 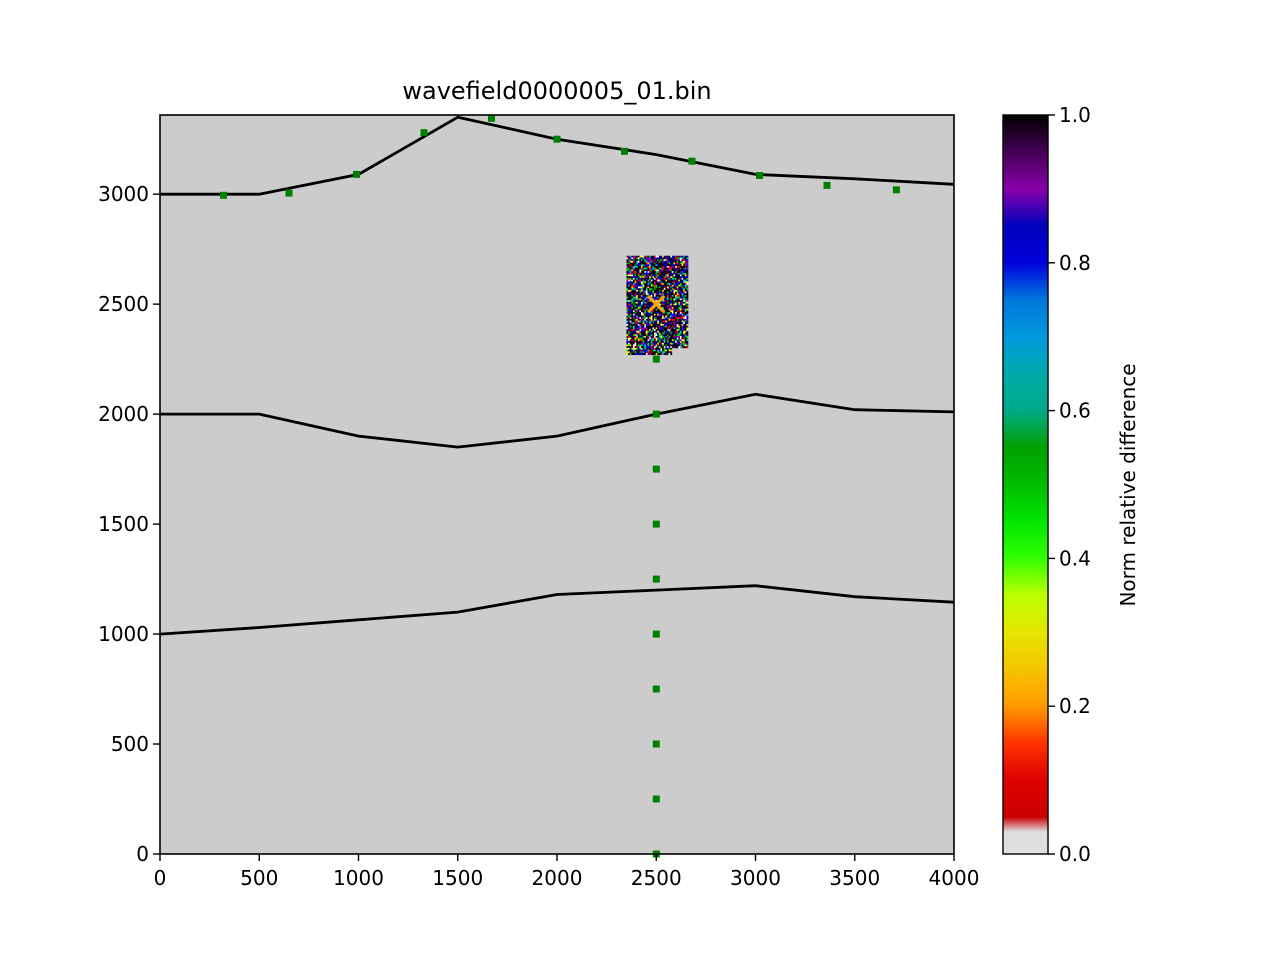 I want to click on y-tick-label: 1000, so click(x=123, y=634).